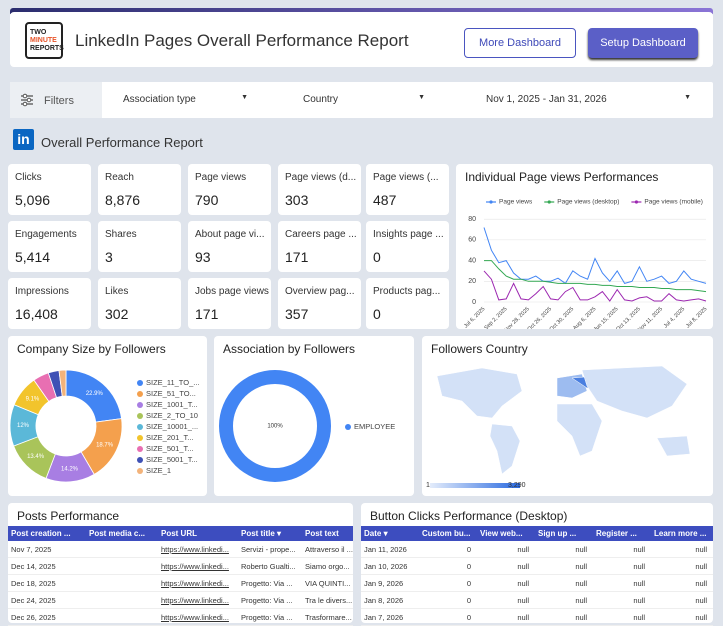 Image resolution: width=723 pixels, height=626 pixels. Describe the element at coordinates (261, 533) in the screenshot. I see `column-header: Post title ▾` at that location.